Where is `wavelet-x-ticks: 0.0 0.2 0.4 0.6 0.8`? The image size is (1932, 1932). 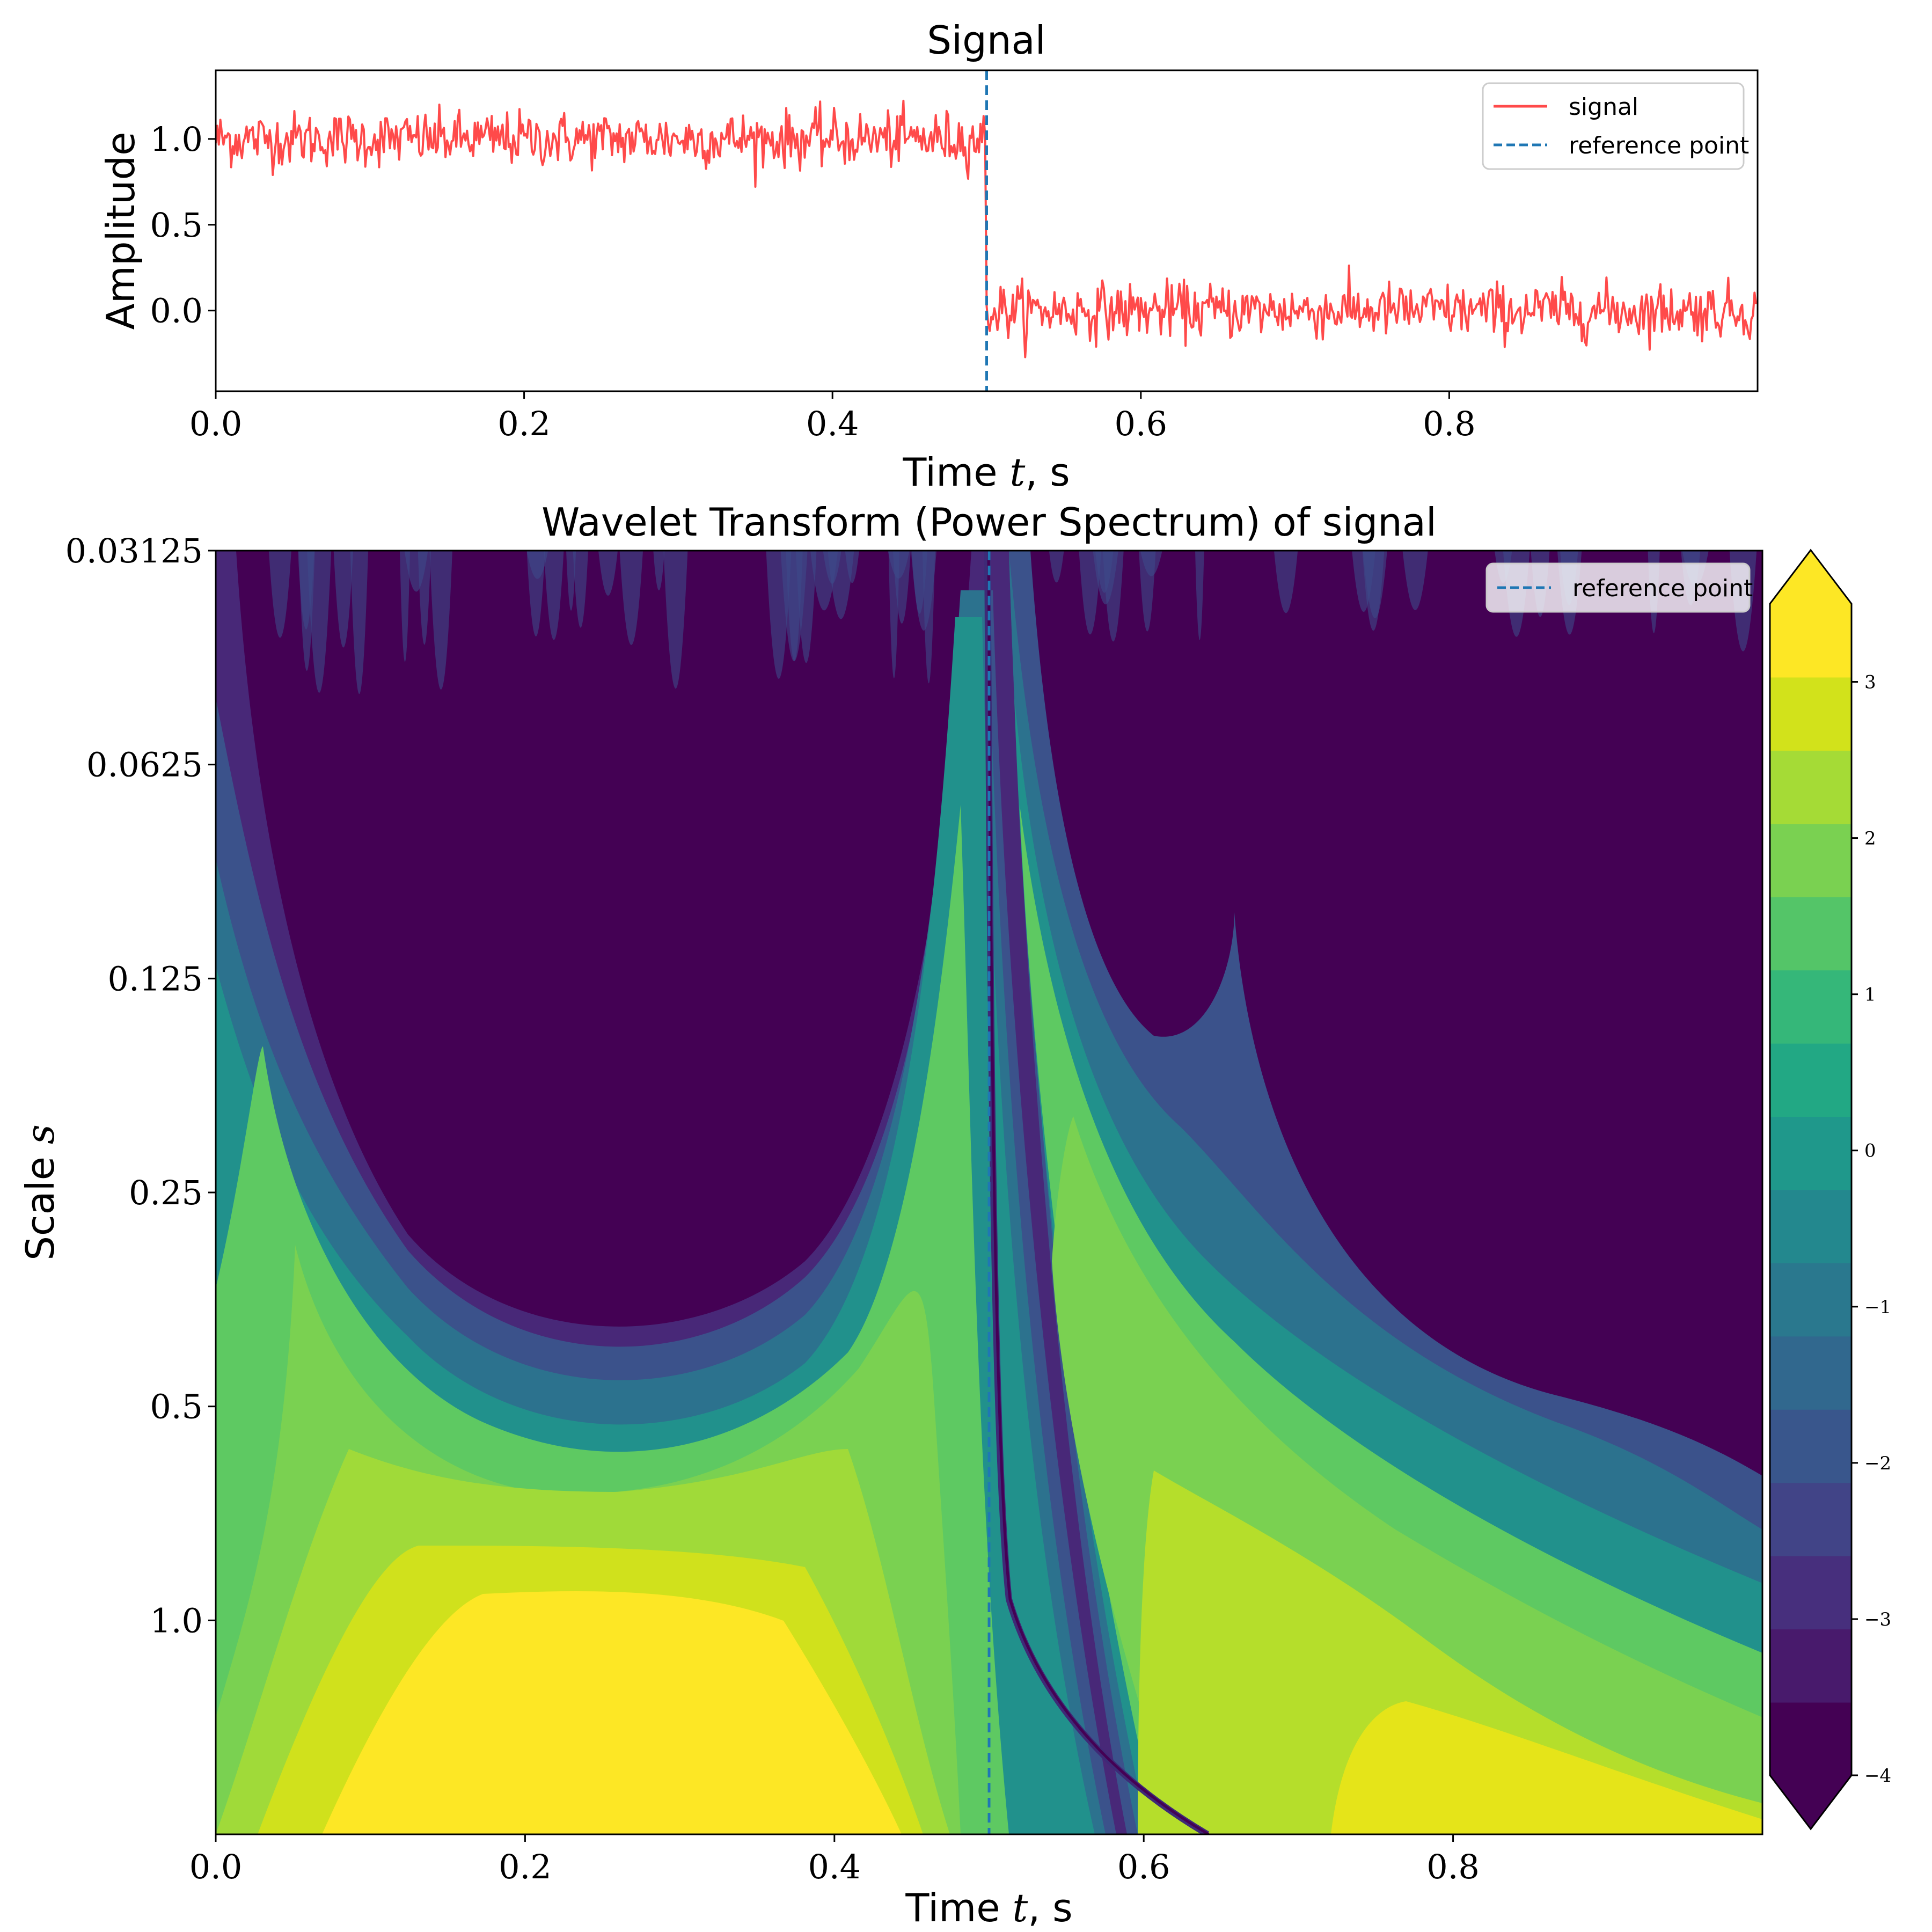 wavelet-x-ticks: 0.0 0.2 0.4 0.6 0.8 is located at coordinates (834, 1860).